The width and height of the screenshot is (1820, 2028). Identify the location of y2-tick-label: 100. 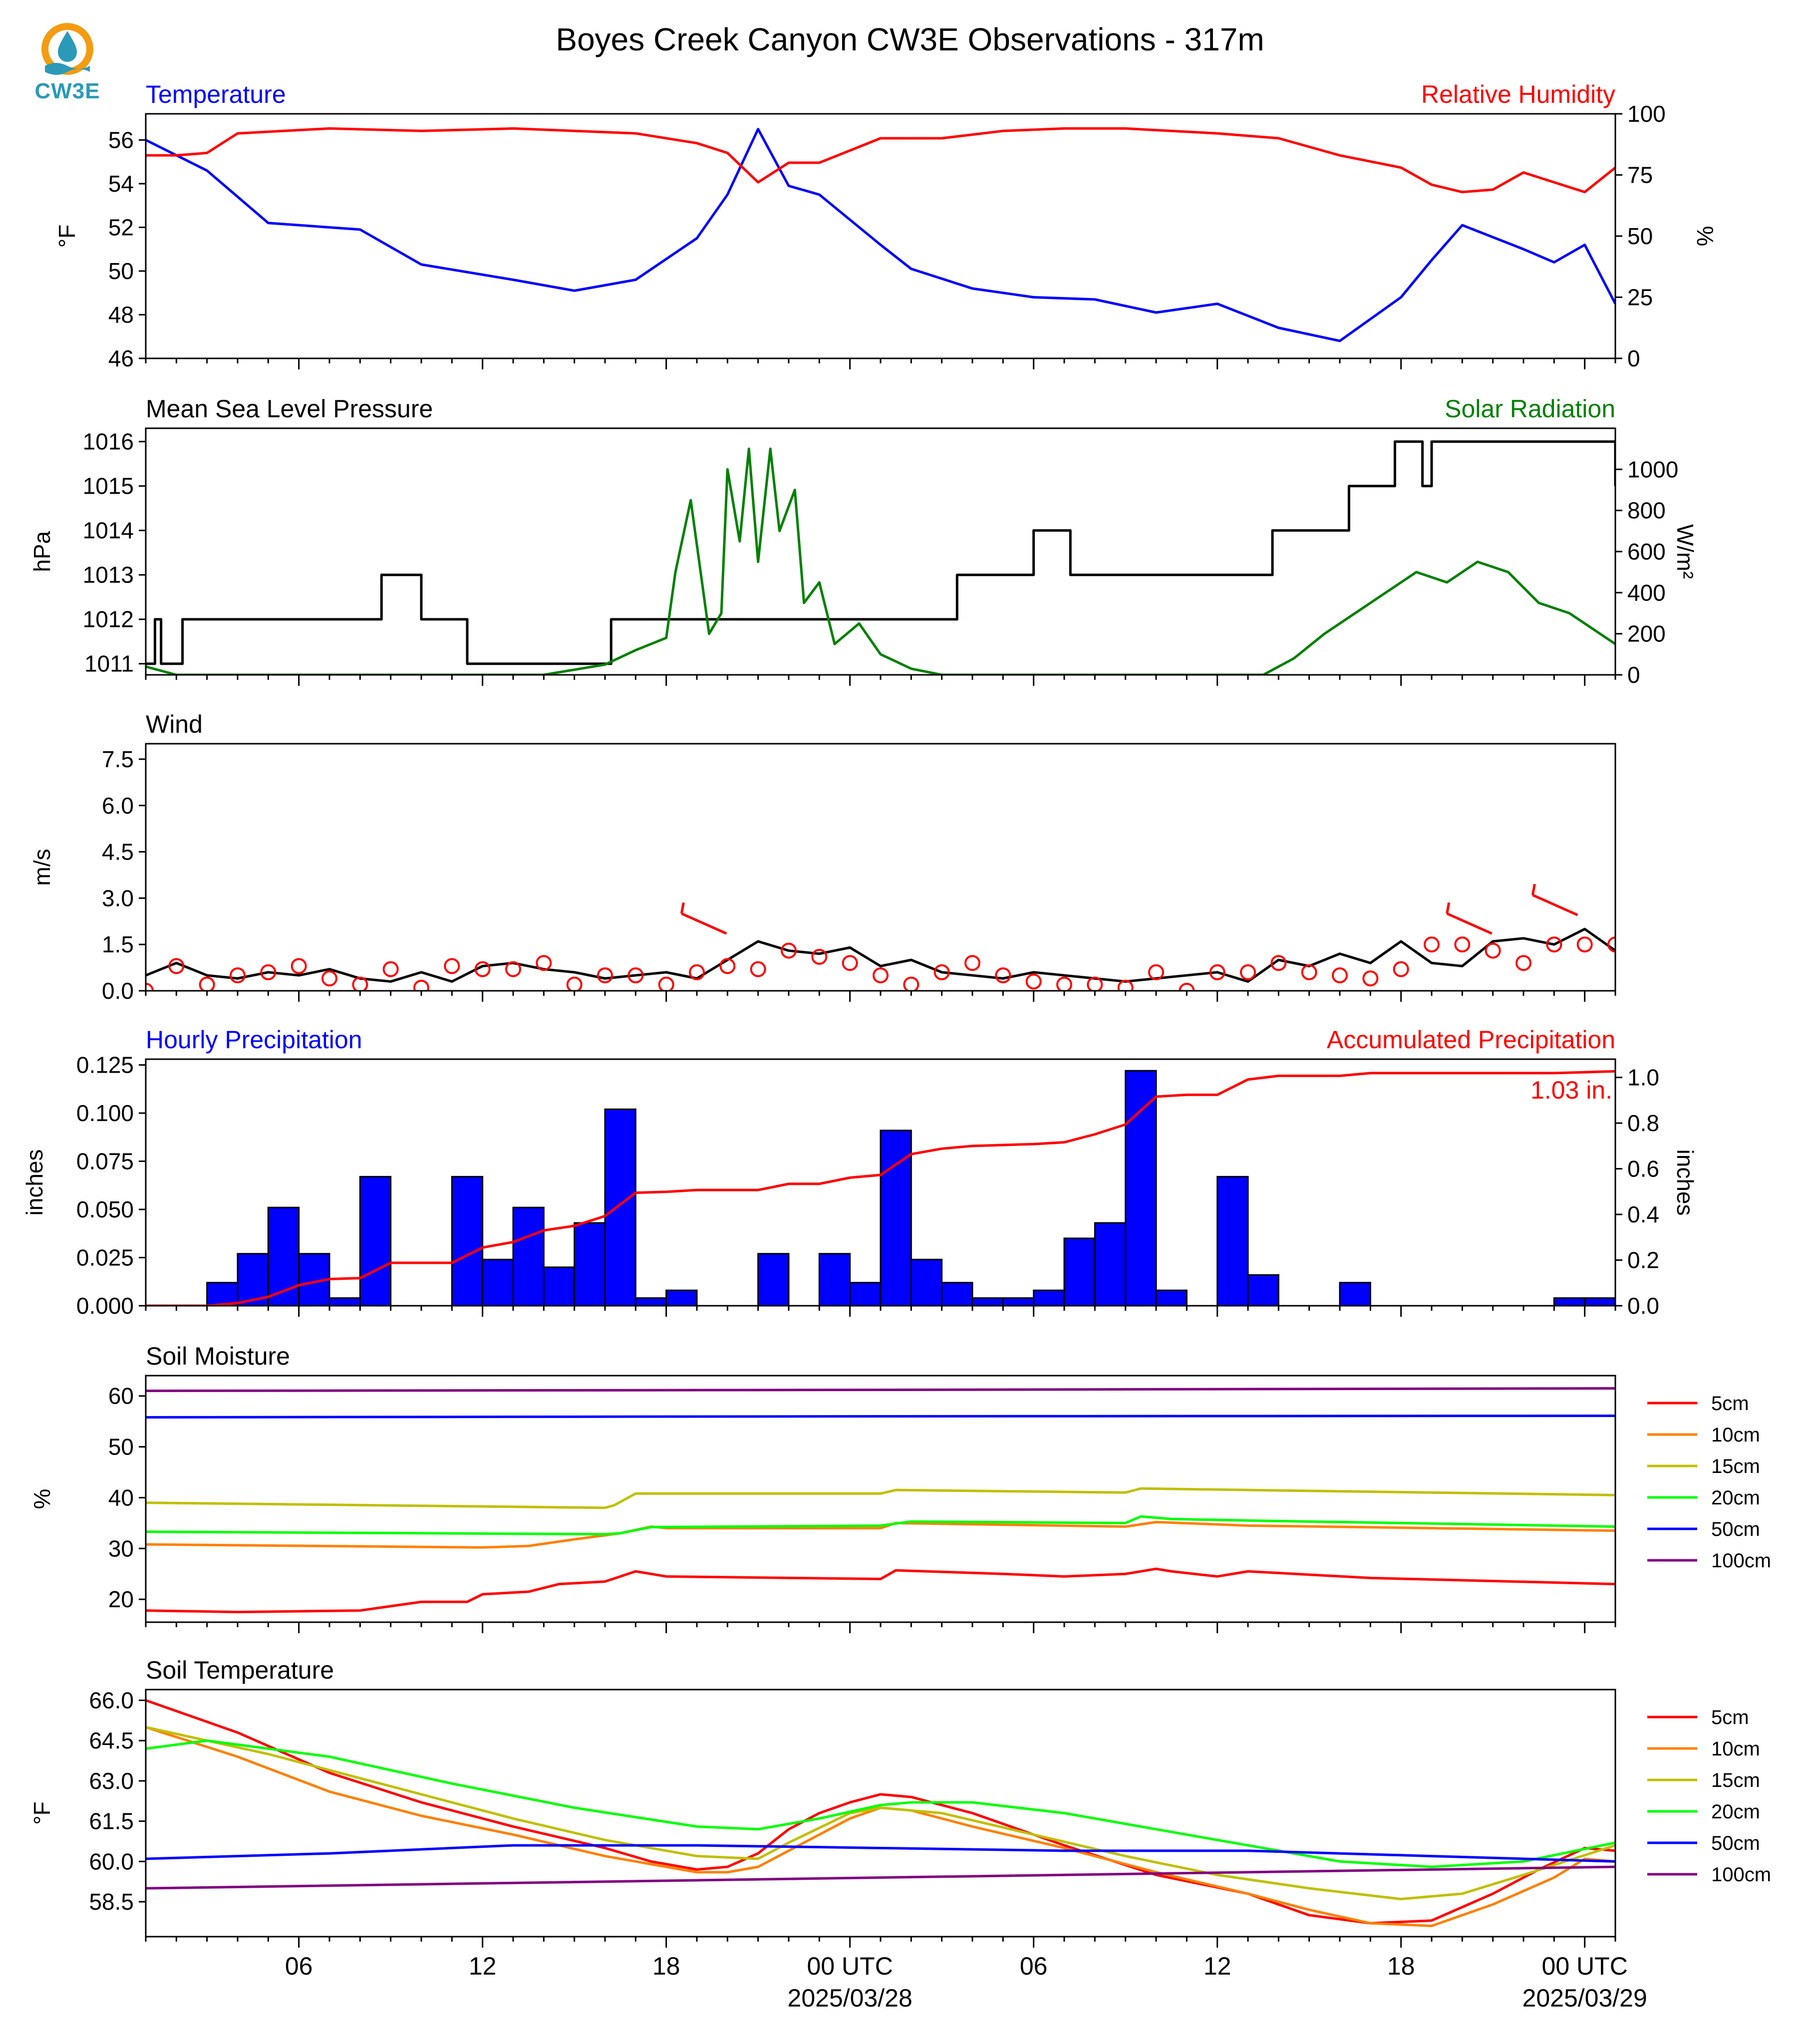
(1646, 114).